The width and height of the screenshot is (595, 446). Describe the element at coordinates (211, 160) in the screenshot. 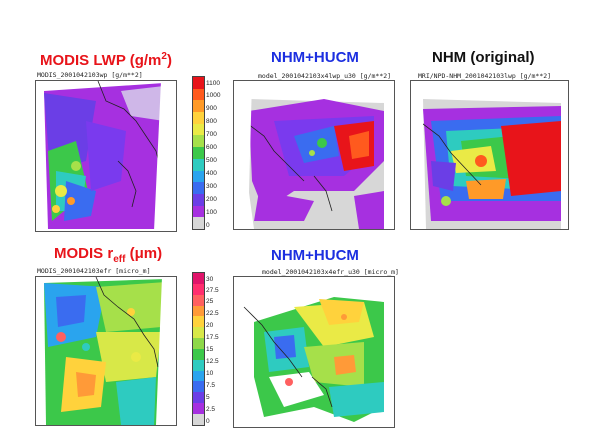

I see `lwp-tick: 500` at that location.